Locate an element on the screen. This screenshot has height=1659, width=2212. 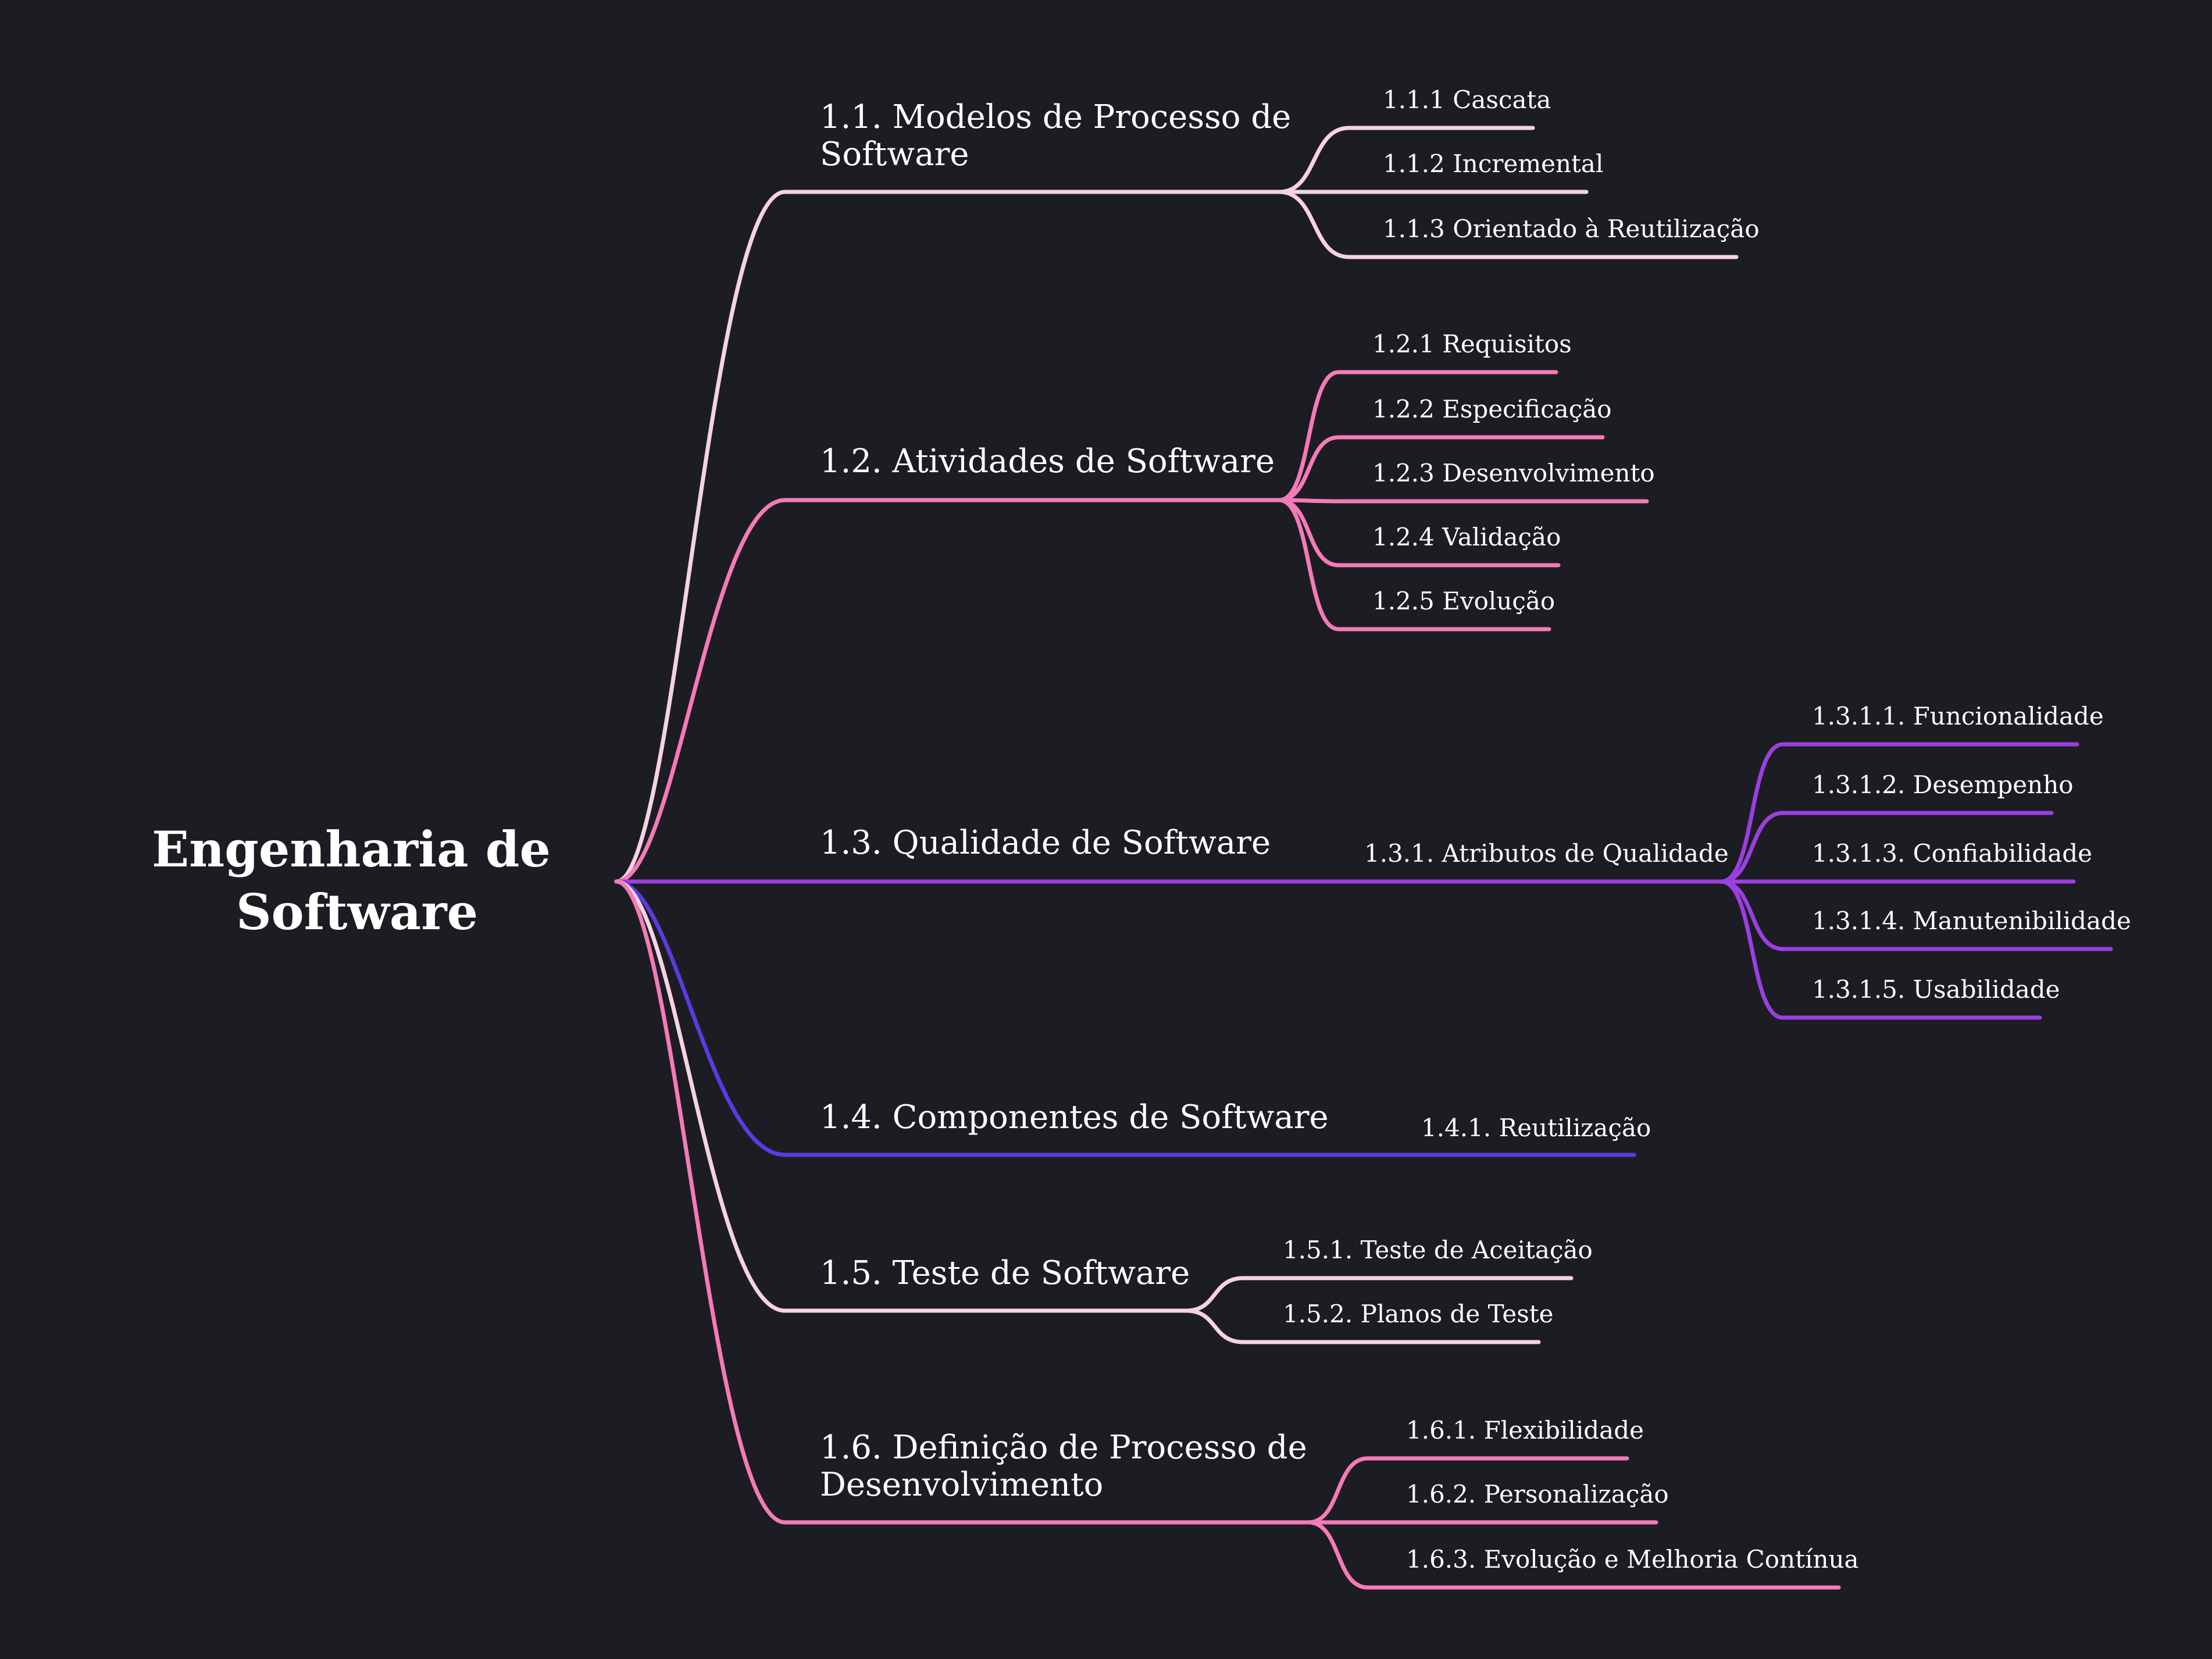
node-atributos-de-qualidade: 1.3.1. Atributos de Qualidade is located at coordinates (1546, 853).